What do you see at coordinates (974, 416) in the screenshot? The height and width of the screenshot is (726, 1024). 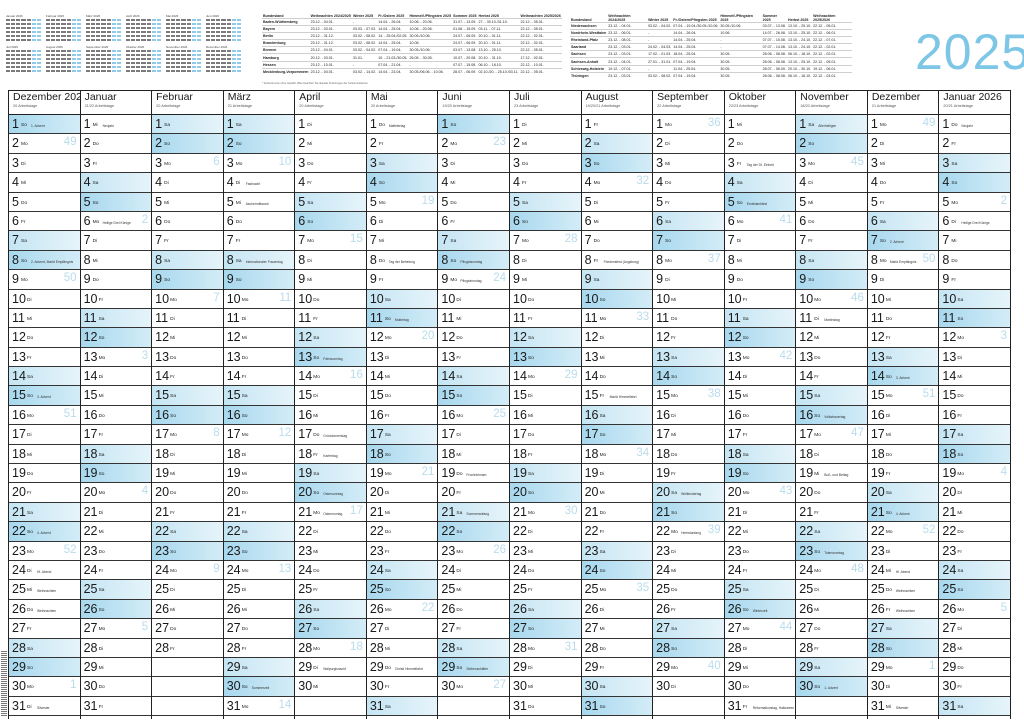 I see `day-cell: 16 Fr` at bounding box center [974, 416].